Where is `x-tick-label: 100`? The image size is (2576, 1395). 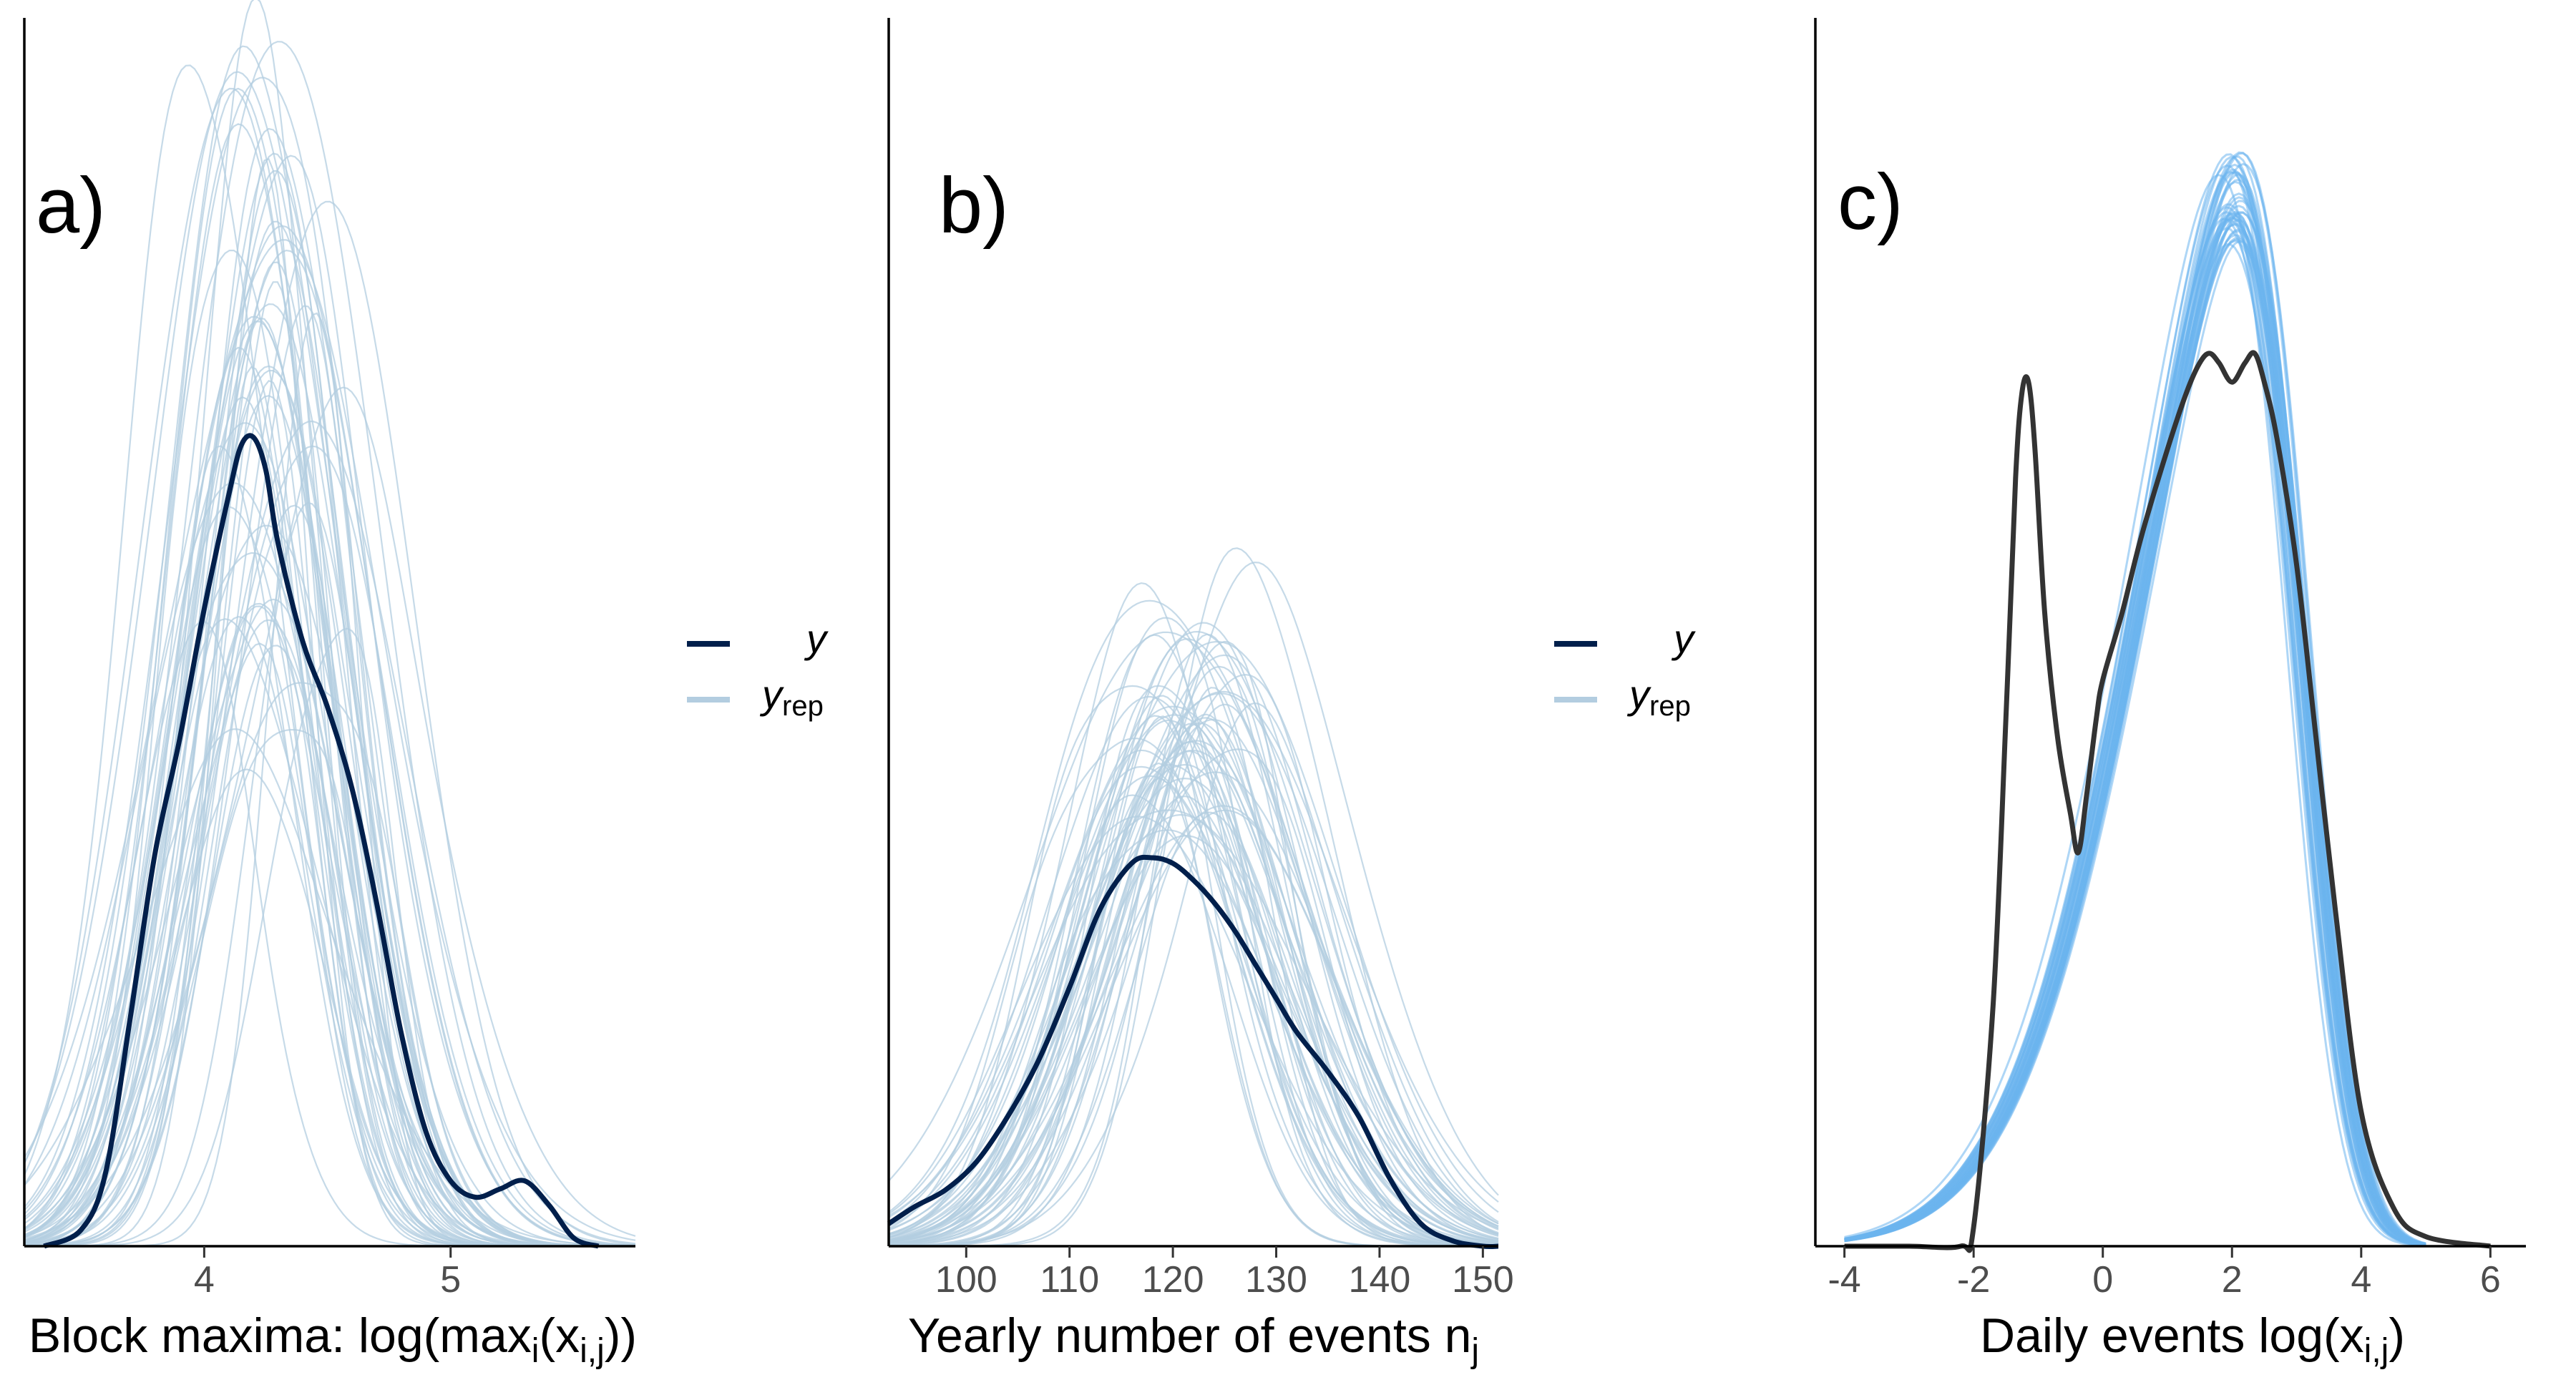 x-tick-label: 100 is located at coordinates (966, 1280).